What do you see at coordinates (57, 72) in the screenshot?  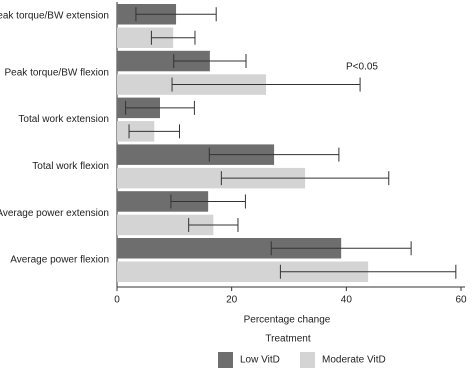 I see `y-tick-label: Peak torque/BW flexion` at bounding box center [57, 72].